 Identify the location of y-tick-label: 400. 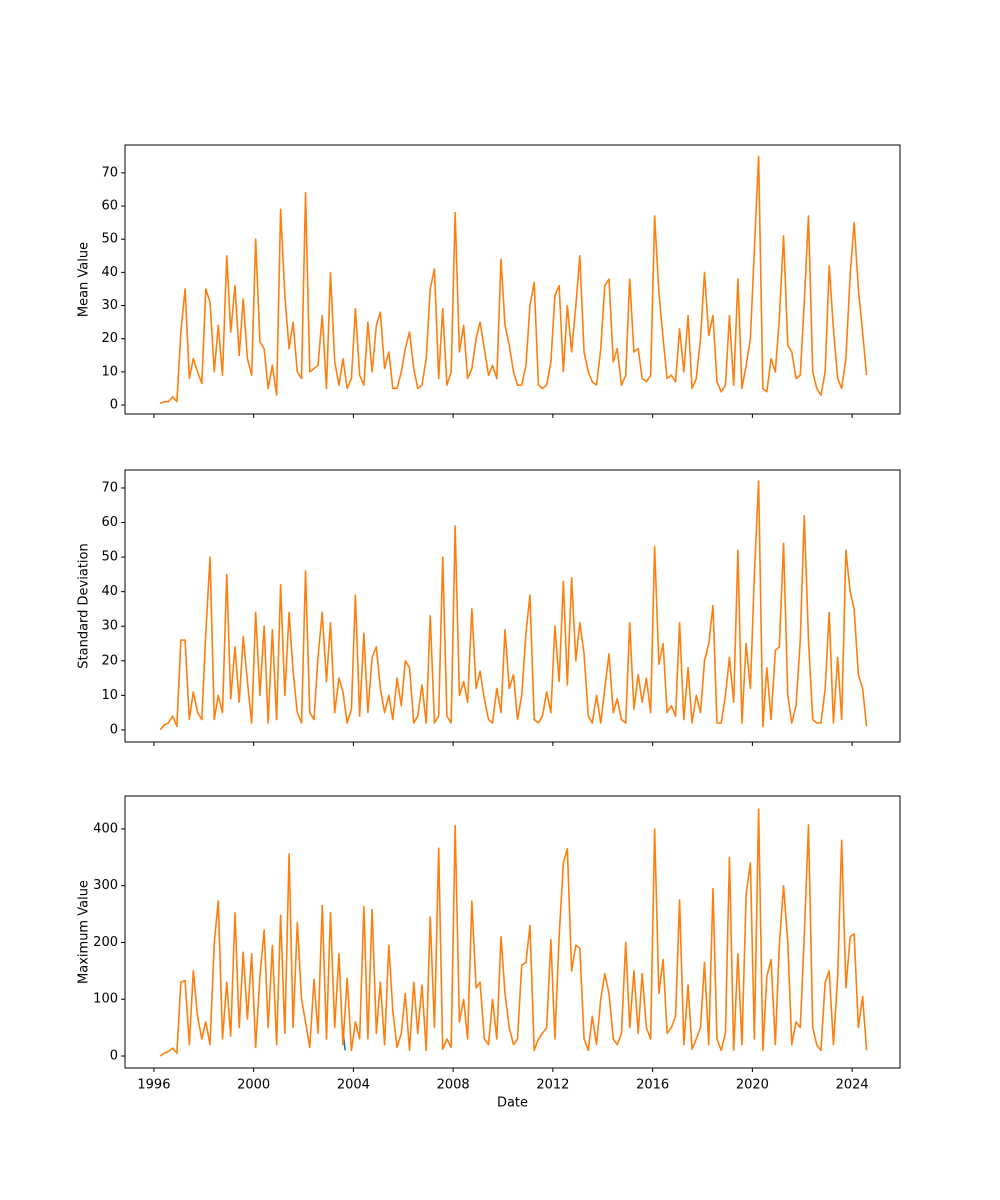
(105, 828).